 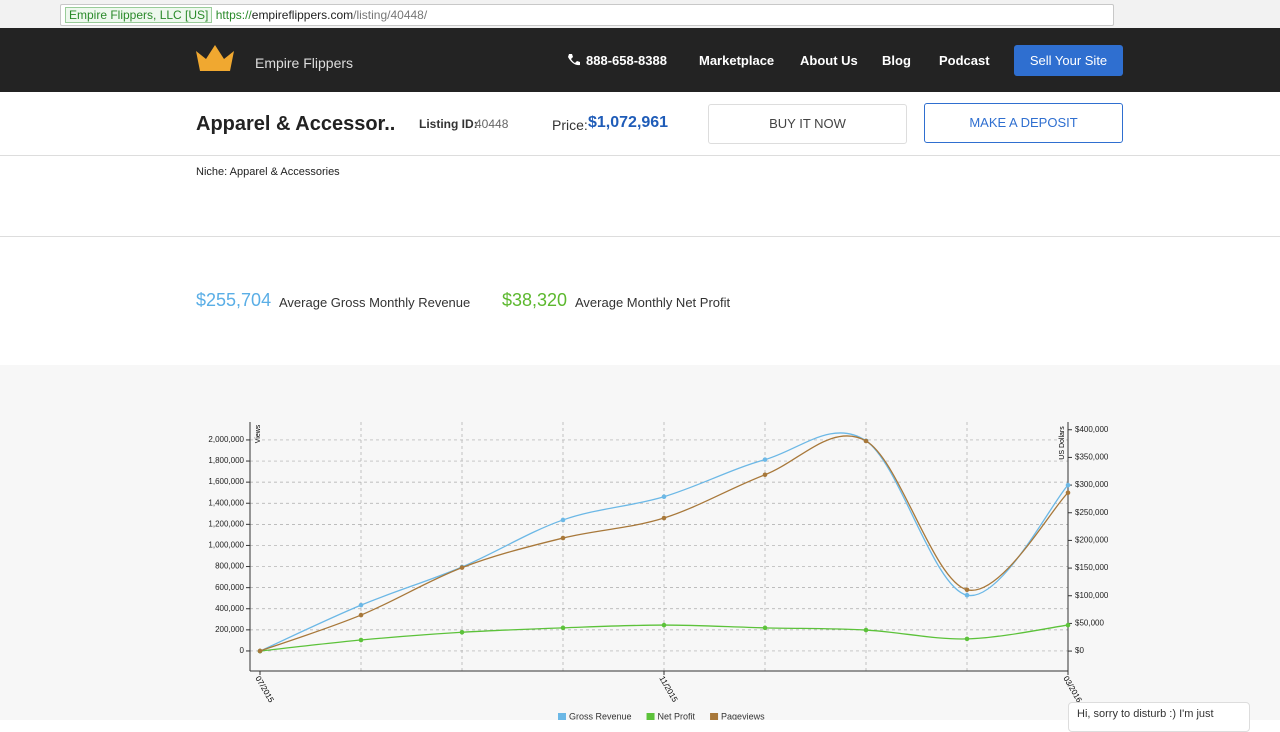 I want to click on deposit-button: MAKE A DEPOSIT, so click(x=1023, y=123).